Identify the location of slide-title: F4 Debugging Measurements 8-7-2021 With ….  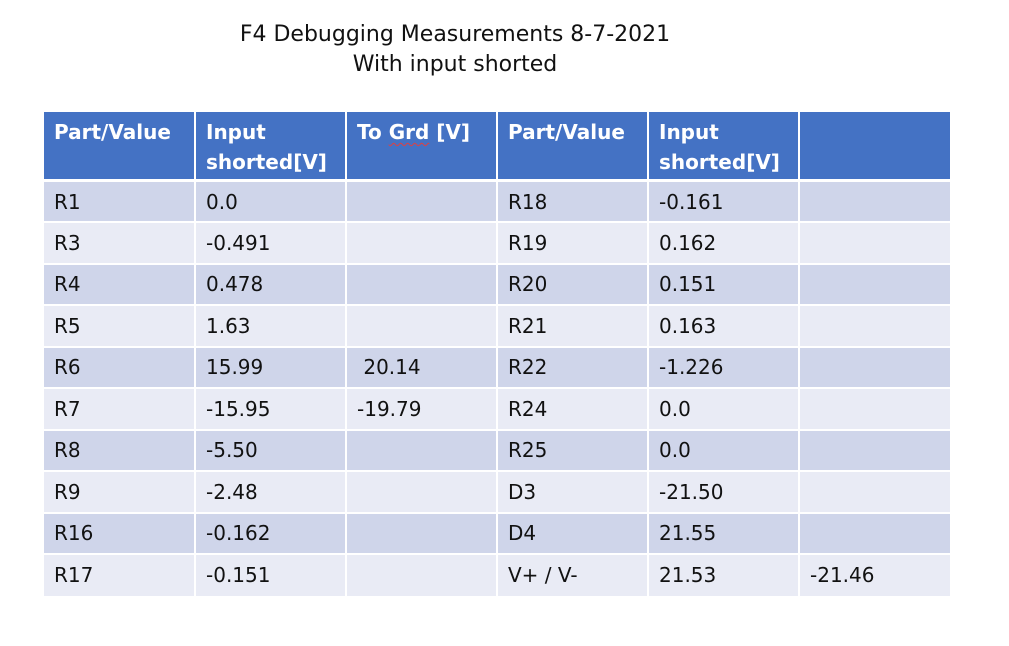
(455, 50).